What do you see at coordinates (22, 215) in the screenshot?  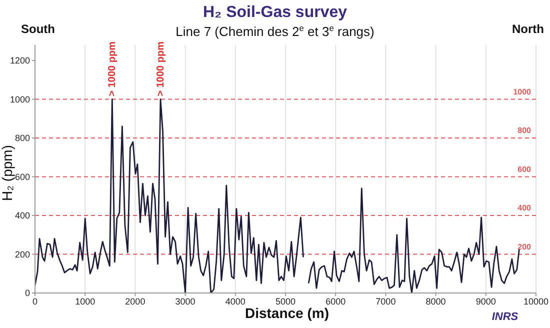 I see `y-tick-label: 400` at bounding box center [22, 215].